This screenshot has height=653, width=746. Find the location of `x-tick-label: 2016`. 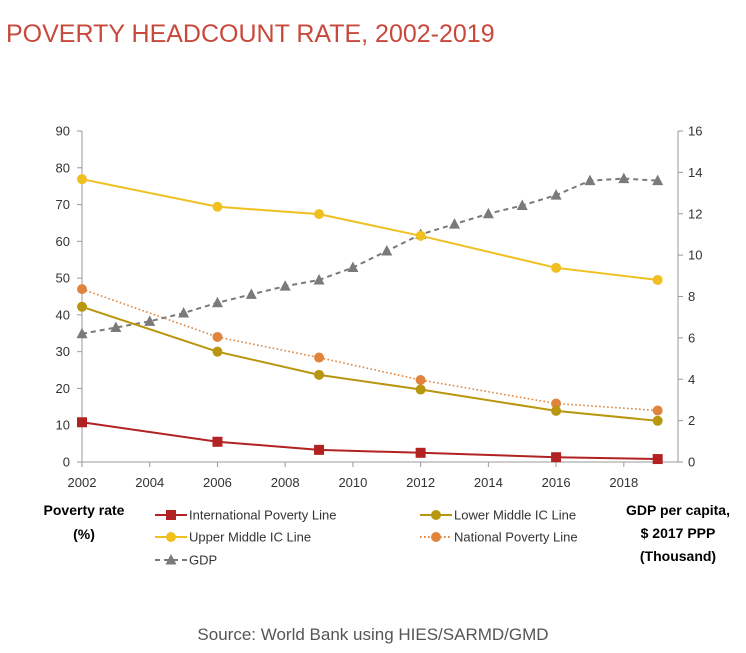

x-tick-label: 2016 is located at coordinates (556, 482).